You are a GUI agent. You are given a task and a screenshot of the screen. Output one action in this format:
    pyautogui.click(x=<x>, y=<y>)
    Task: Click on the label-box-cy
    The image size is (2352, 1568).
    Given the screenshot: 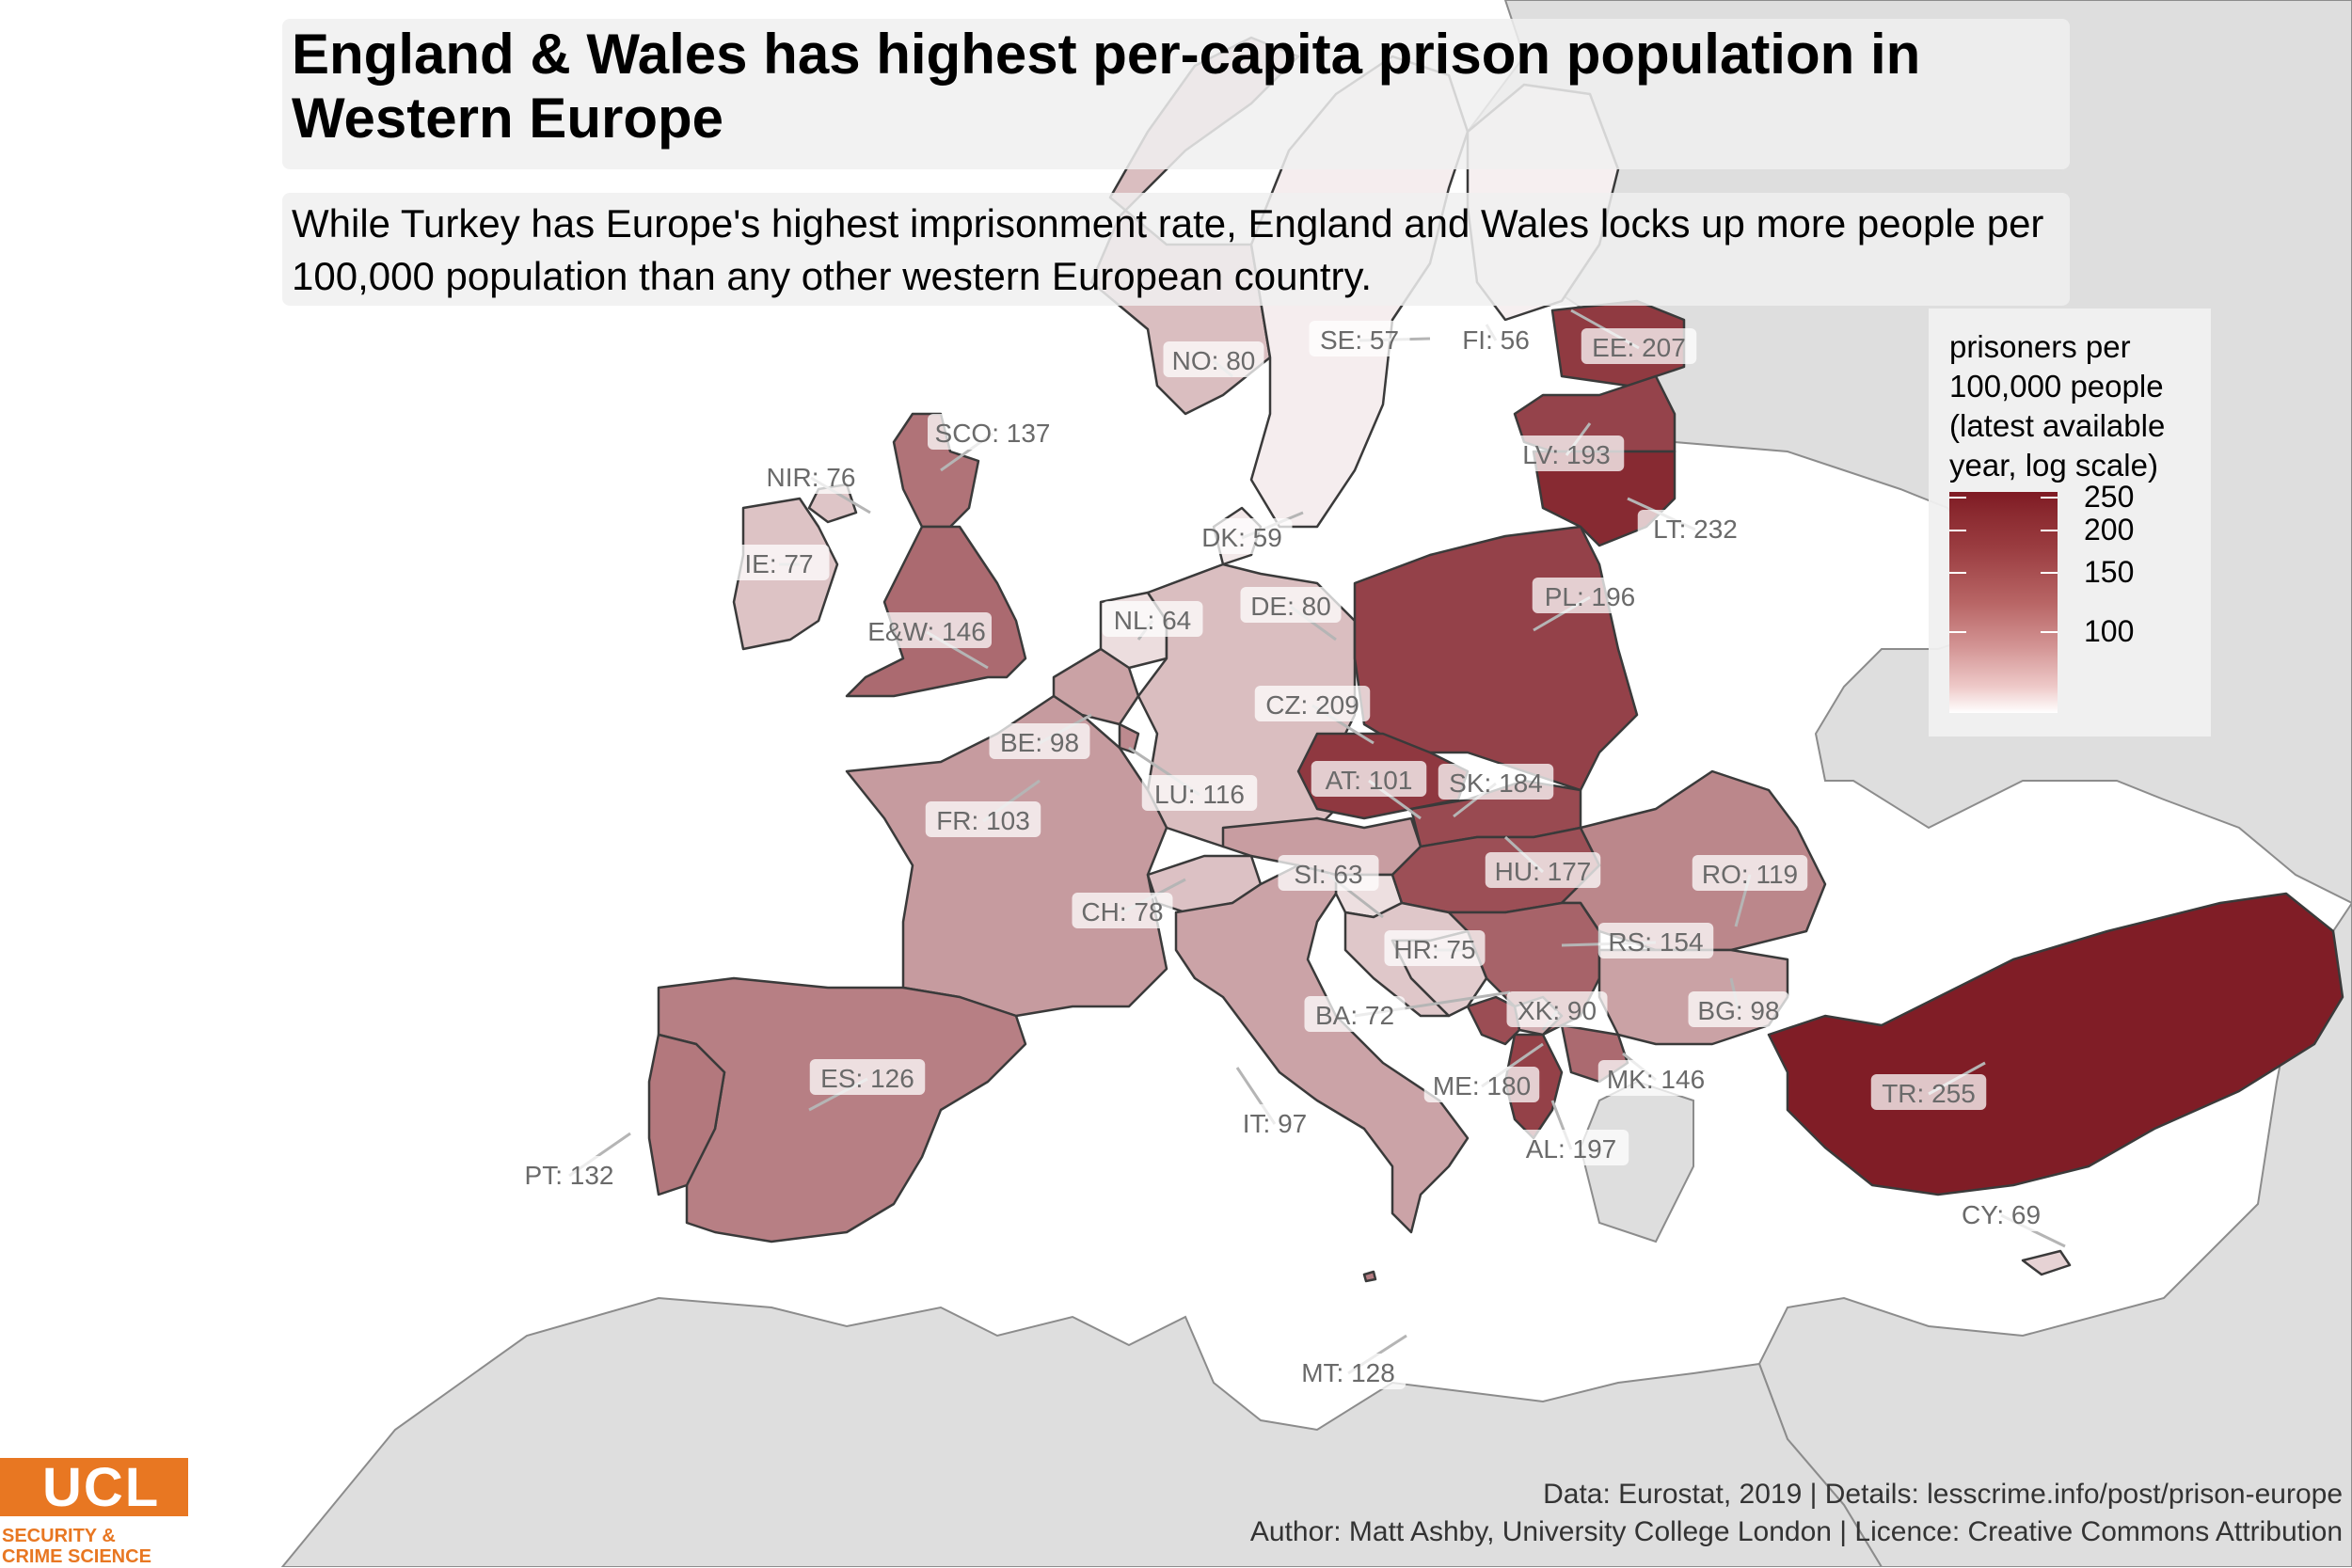 What is the action you would take?
    pyautogui.click(x=2001, y=1214)
    